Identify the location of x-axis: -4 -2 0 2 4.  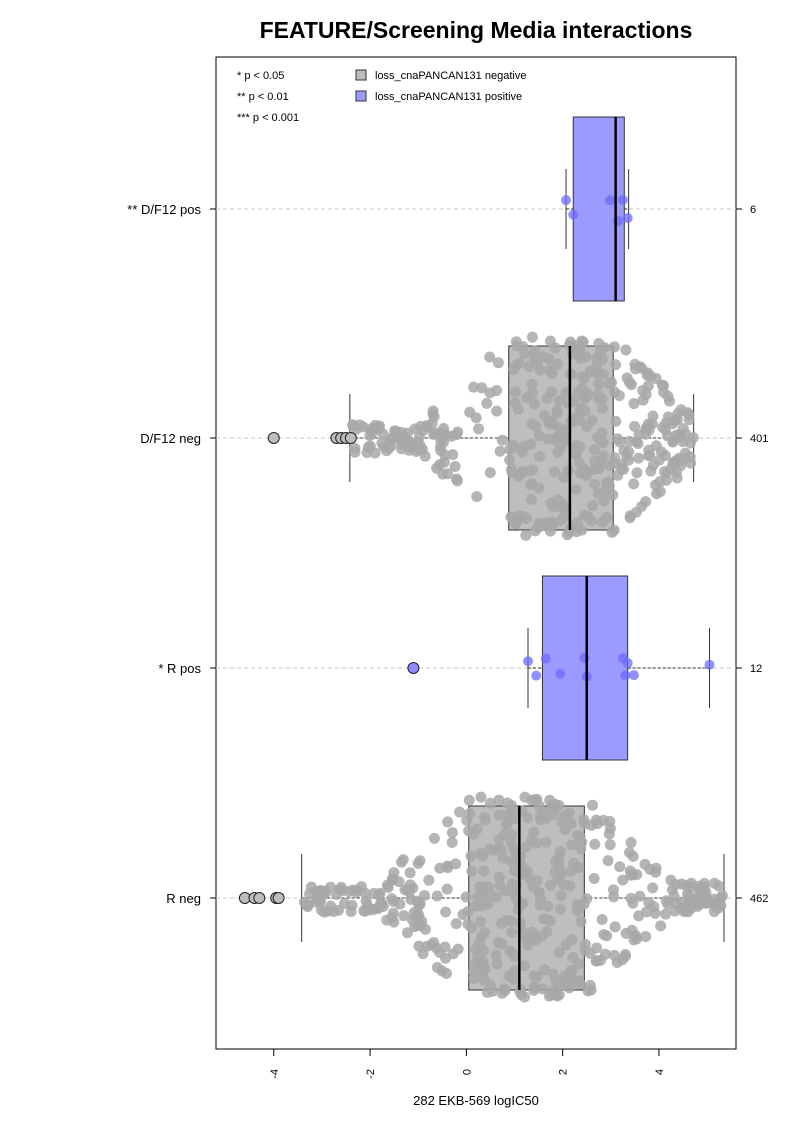
(467, 1064).